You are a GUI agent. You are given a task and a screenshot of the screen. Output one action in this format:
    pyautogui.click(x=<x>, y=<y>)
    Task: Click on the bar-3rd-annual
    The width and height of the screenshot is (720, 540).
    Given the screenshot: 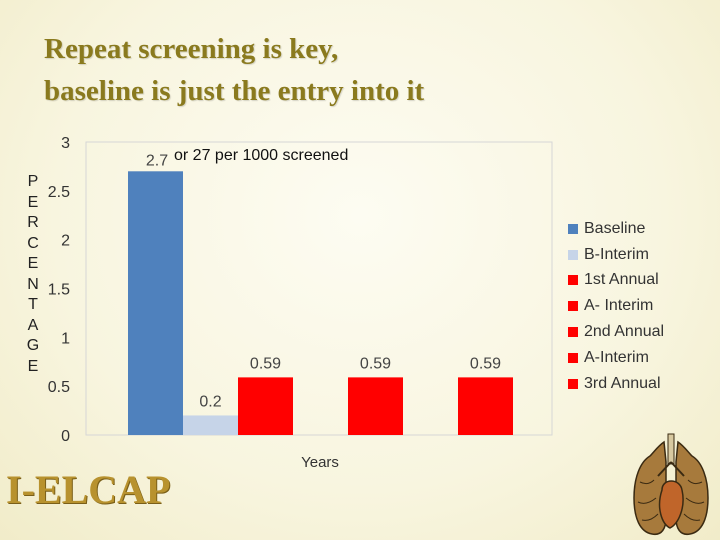 What is the action you would take?
    pyautogui.click(x=485, y=406)
    